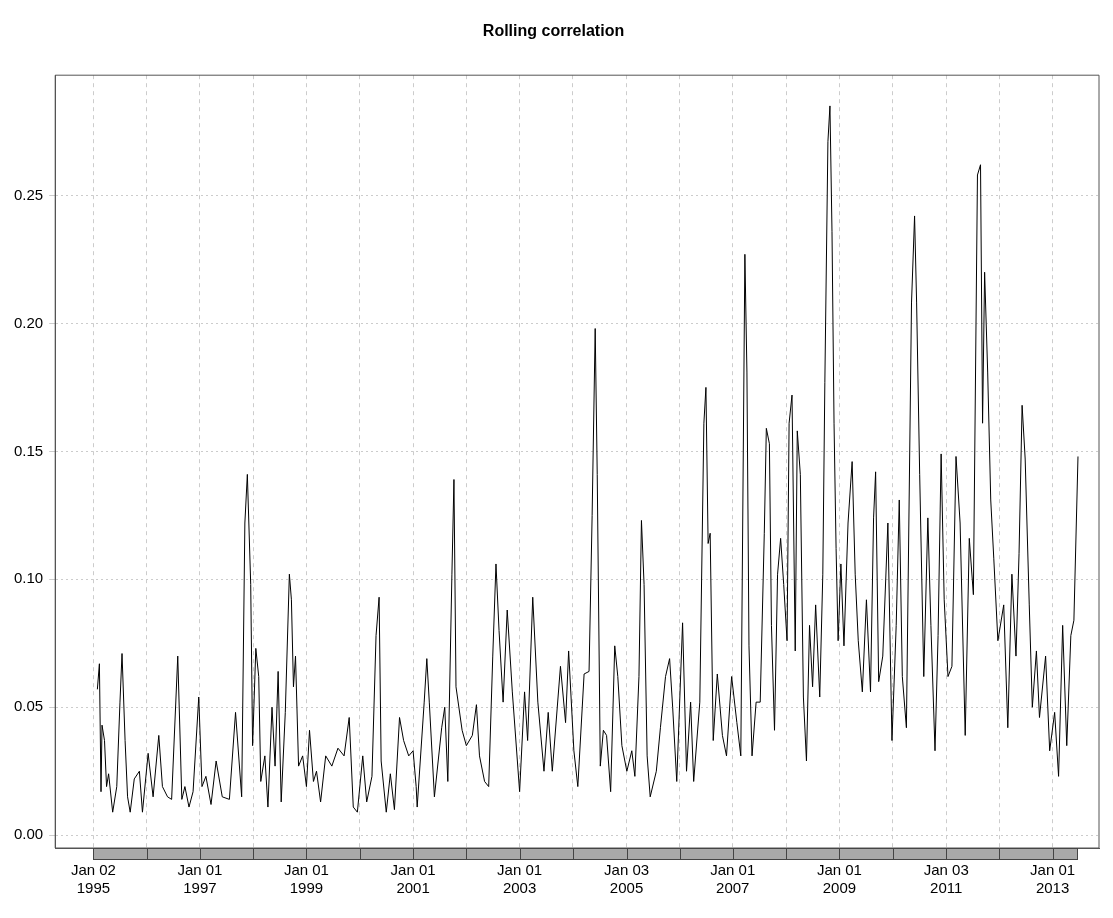 Image resolution: width=1113 pixels, height=918 pixels. I want to click on y-tick-label: 0.15, so click(28, 450).